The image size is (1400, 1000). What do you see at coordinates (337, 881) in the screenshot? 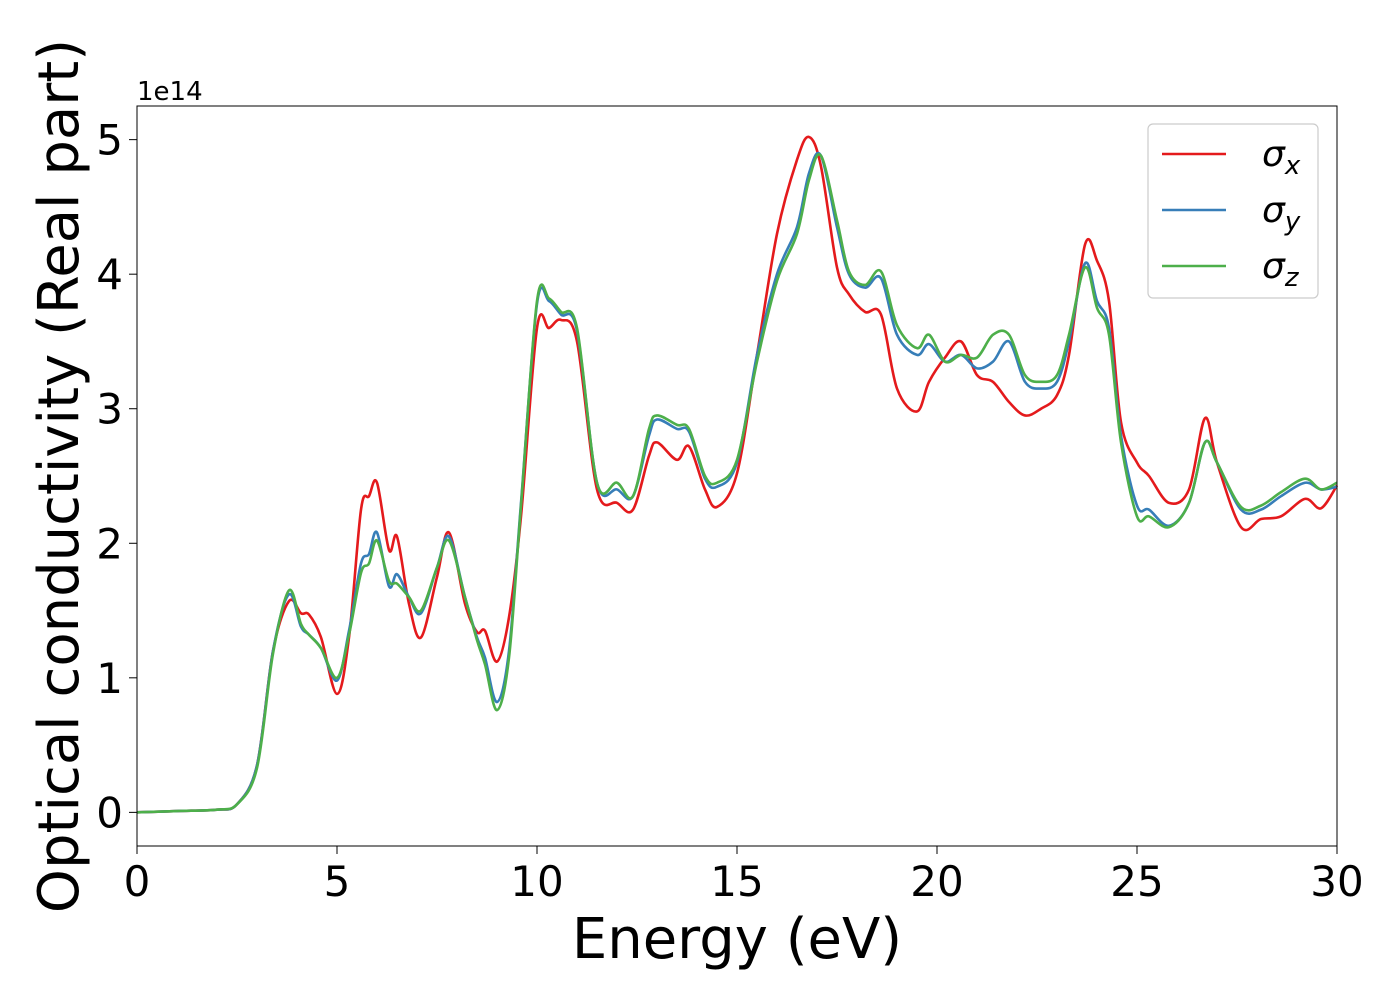
I see `x-tick-label: 5` at bounding box center [337, 881].